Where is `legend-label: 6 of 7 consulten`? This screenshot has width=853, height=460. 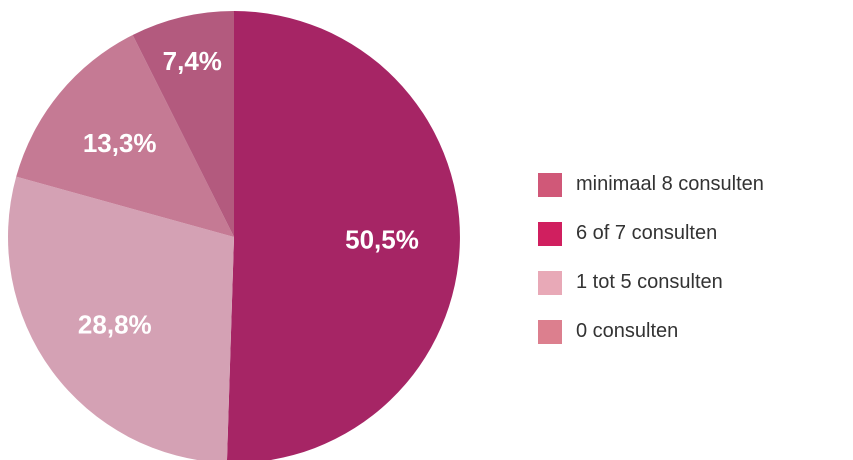
legend-label: 6 of 7 consulten is located at coordinates (647, 233).